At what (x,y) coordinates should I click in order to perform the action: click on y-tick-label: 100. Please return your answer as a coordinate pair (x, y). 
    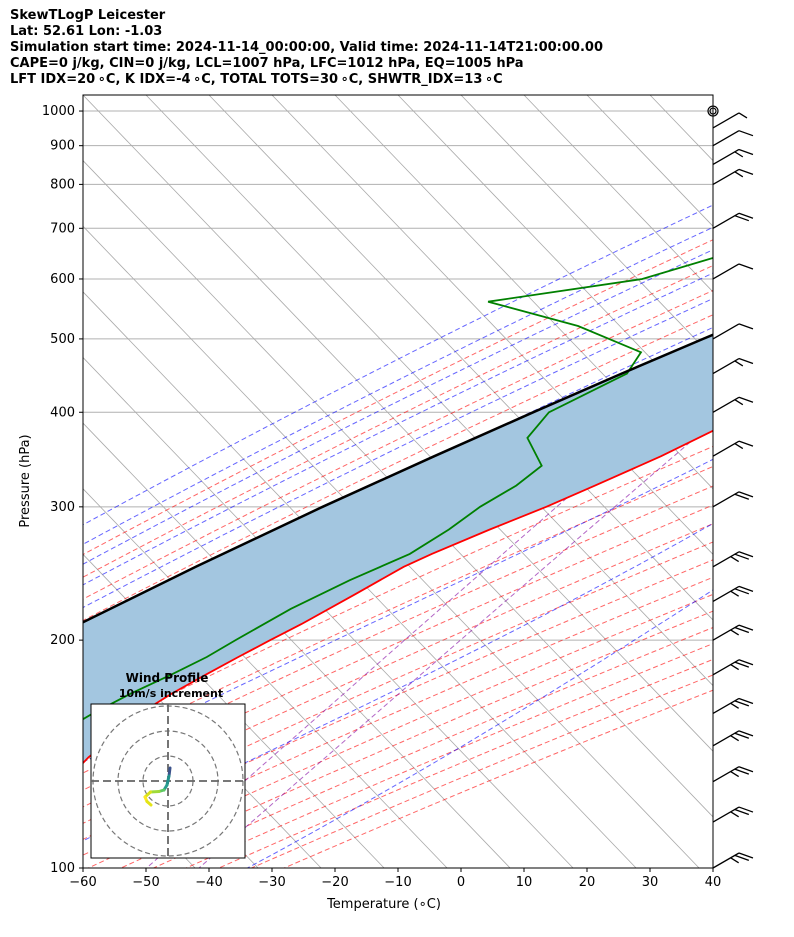
    Looking at the image, I should click on (62, 868).